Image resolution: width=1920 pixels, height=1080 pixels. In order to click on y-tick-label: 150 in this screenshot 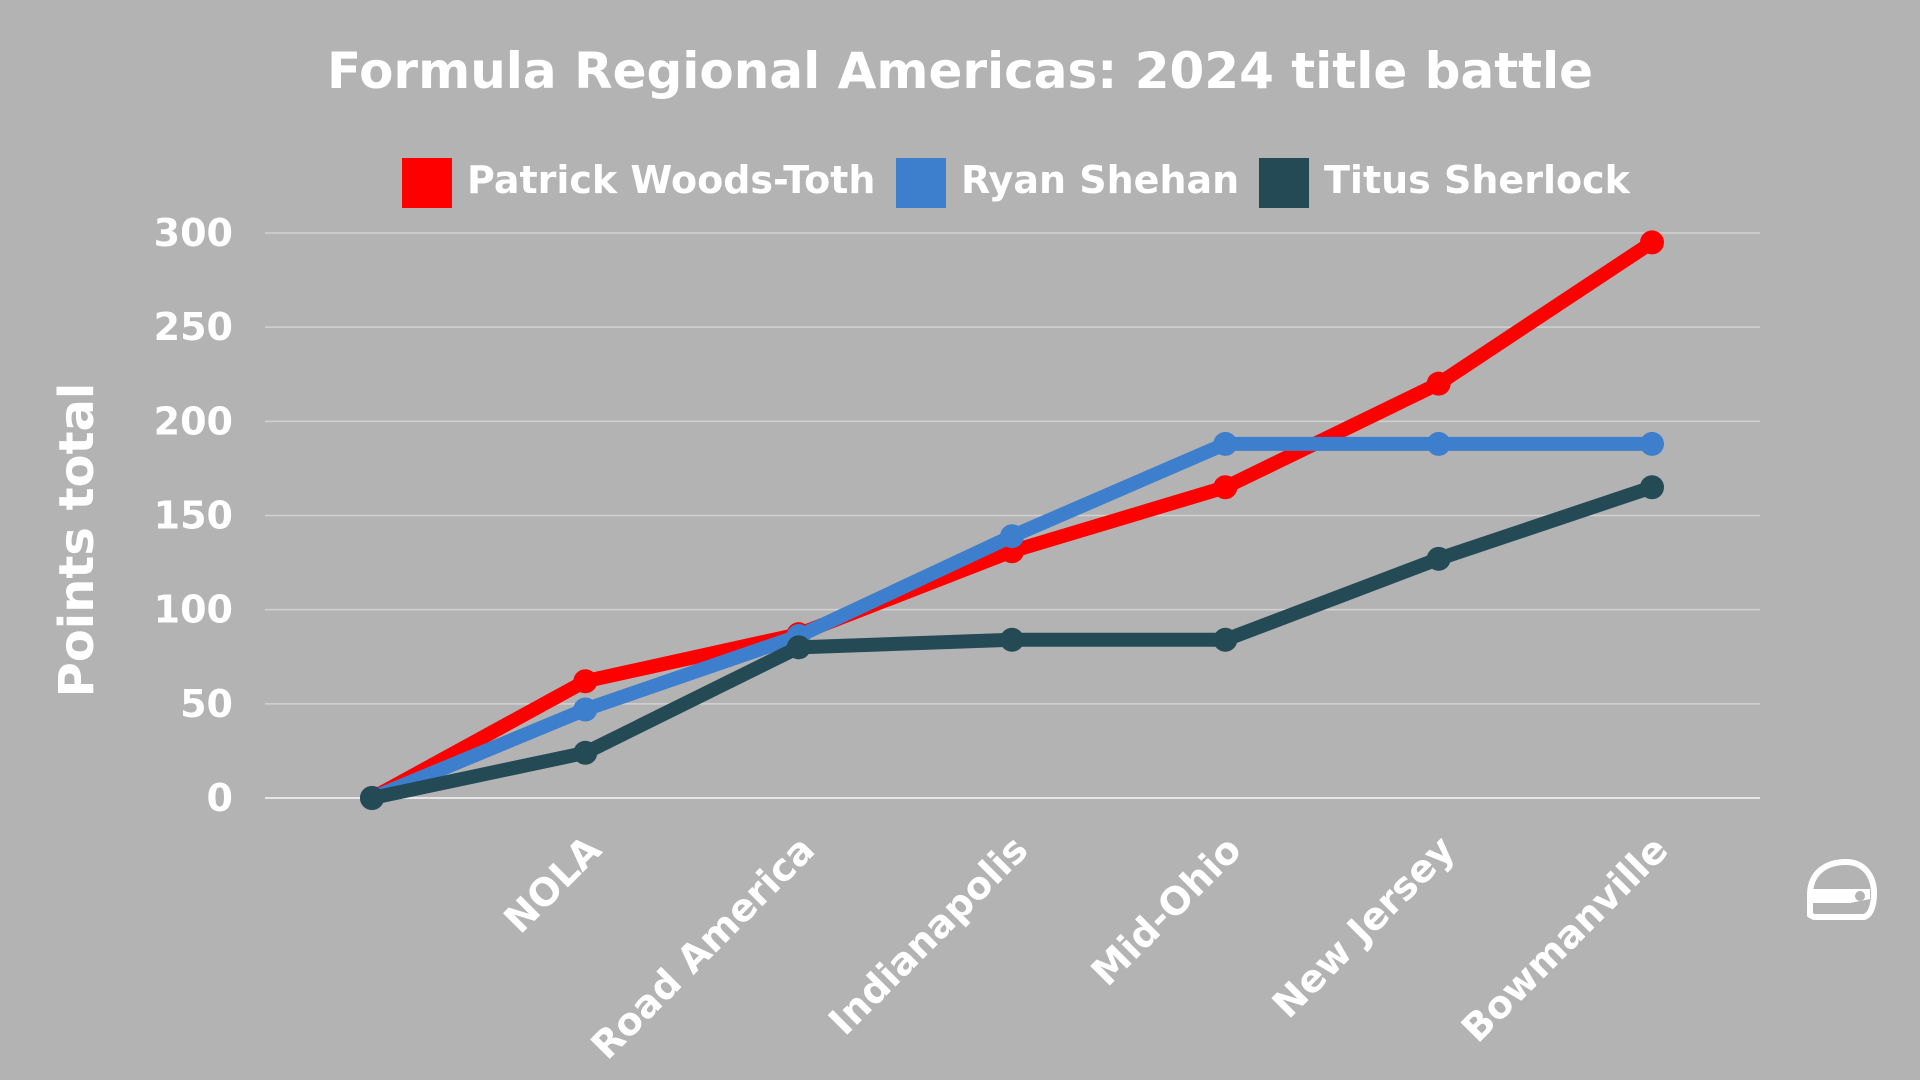, I will do `click(193, 516)`.